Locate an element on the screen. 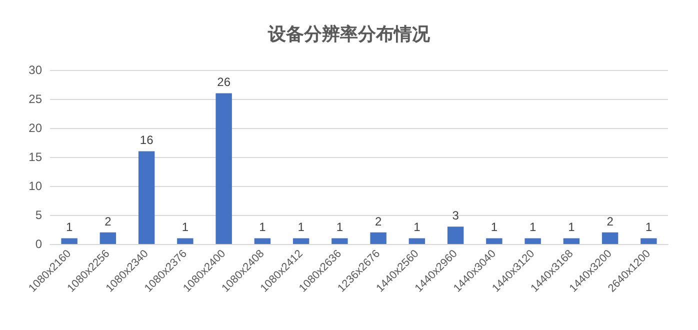  data-label: 26 is located at coordinates (224, 82).